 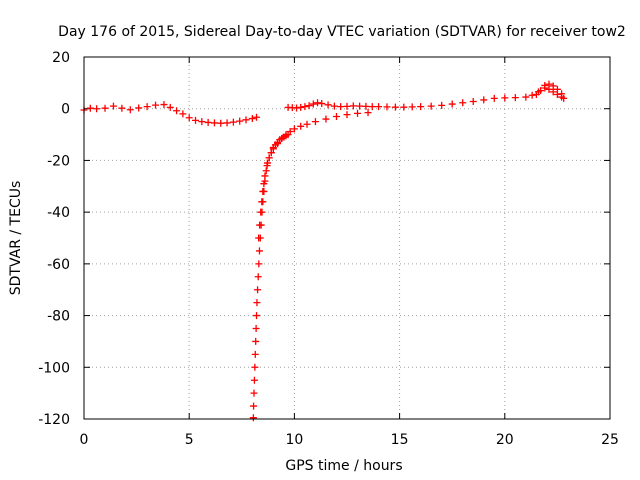 I want to click on x-tick-label: 5, so click(x=189, y=440).